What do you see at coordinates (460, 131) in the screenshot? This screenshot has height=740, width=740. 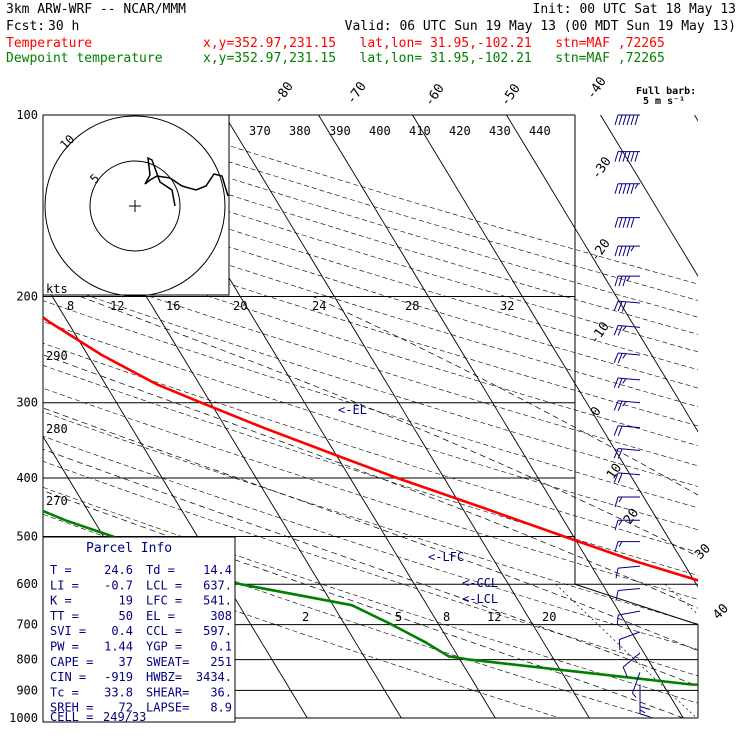 I see `theta-label: 420` at bounding box center [460, 131].